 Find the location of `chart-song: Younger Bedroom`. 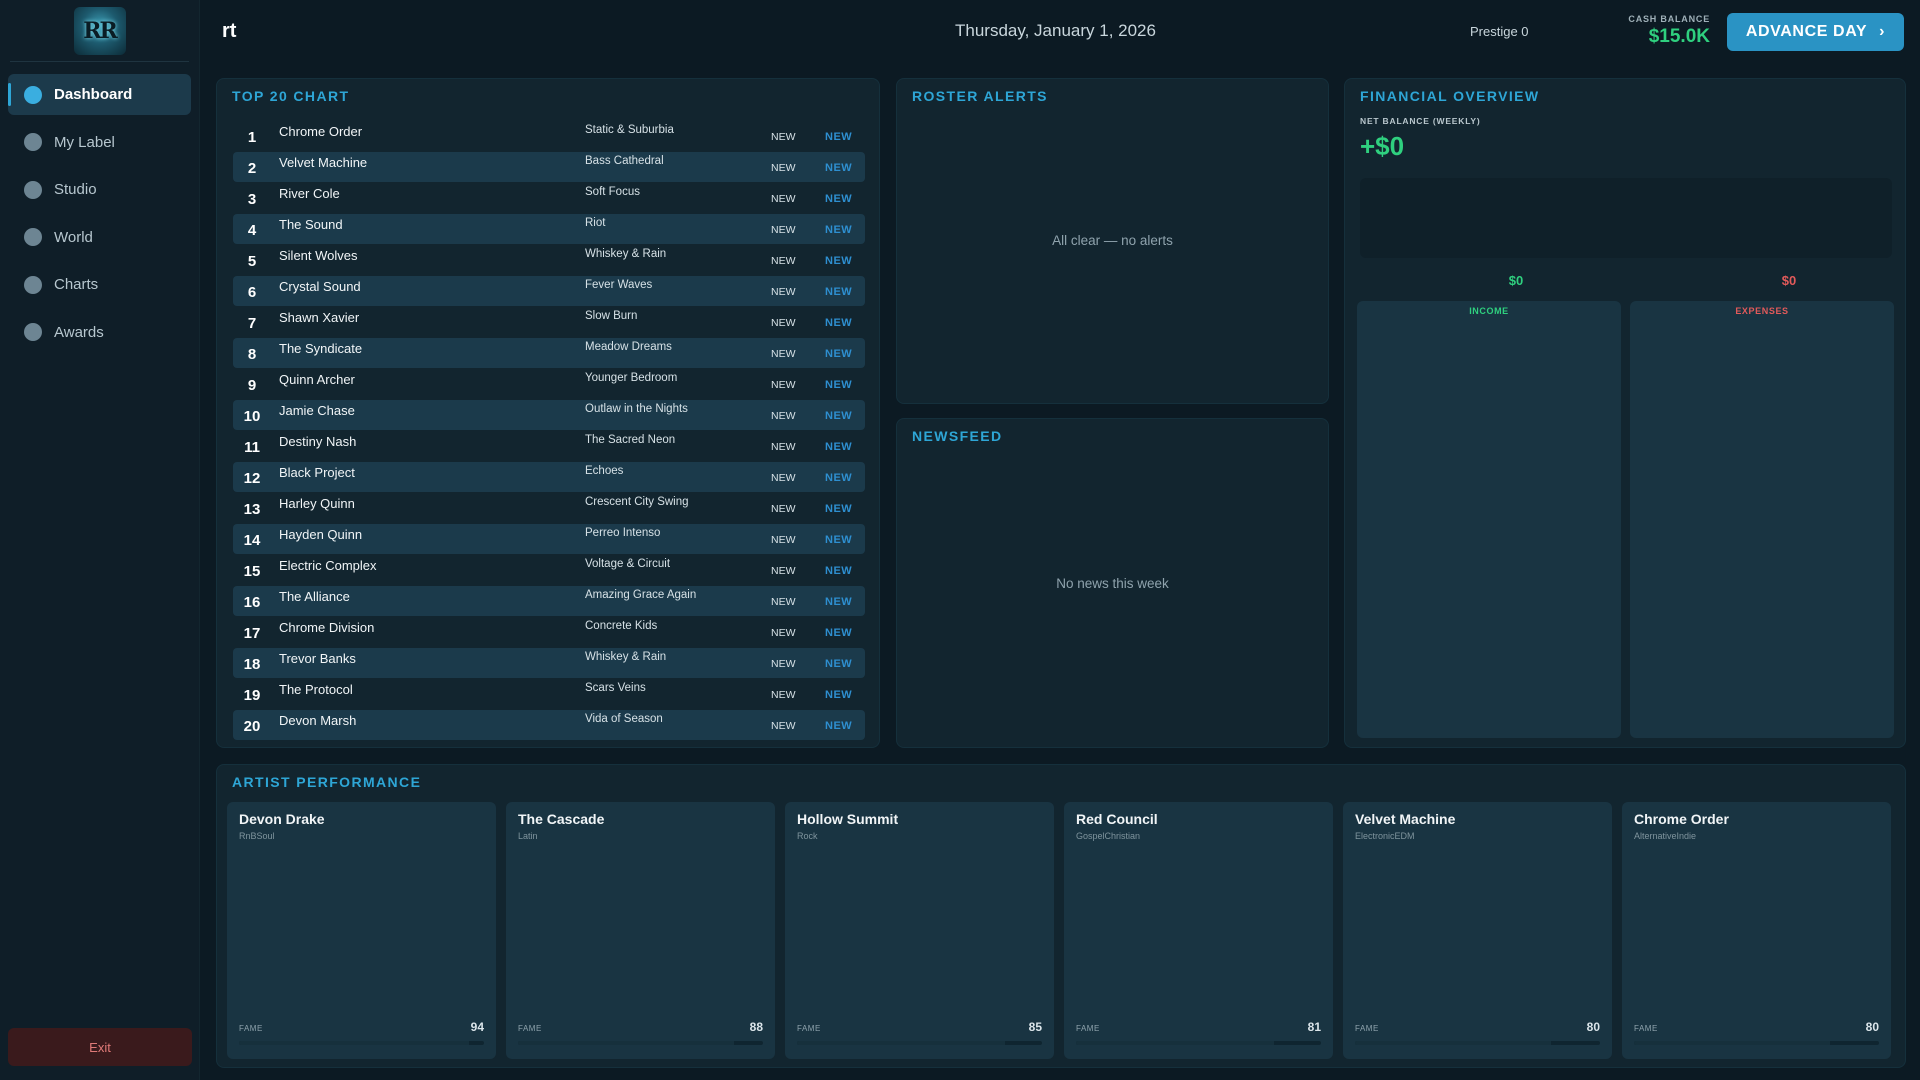

chart-song: Younger Bedroom is located at coordinates (631, 378).